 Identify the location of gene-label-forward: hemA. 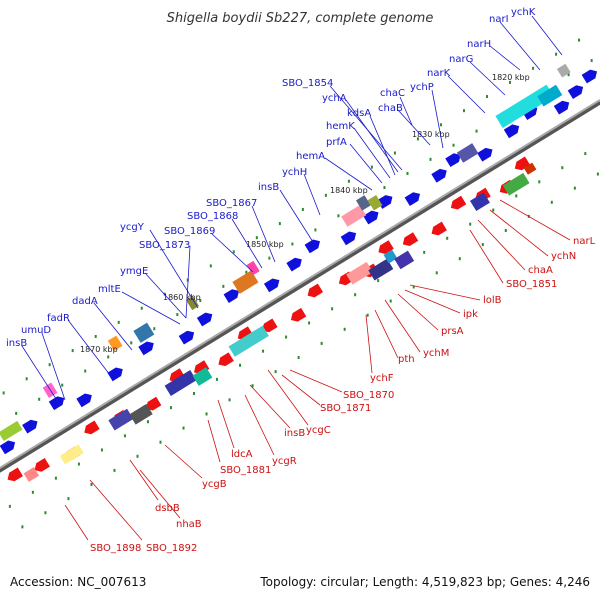
(334, 171).